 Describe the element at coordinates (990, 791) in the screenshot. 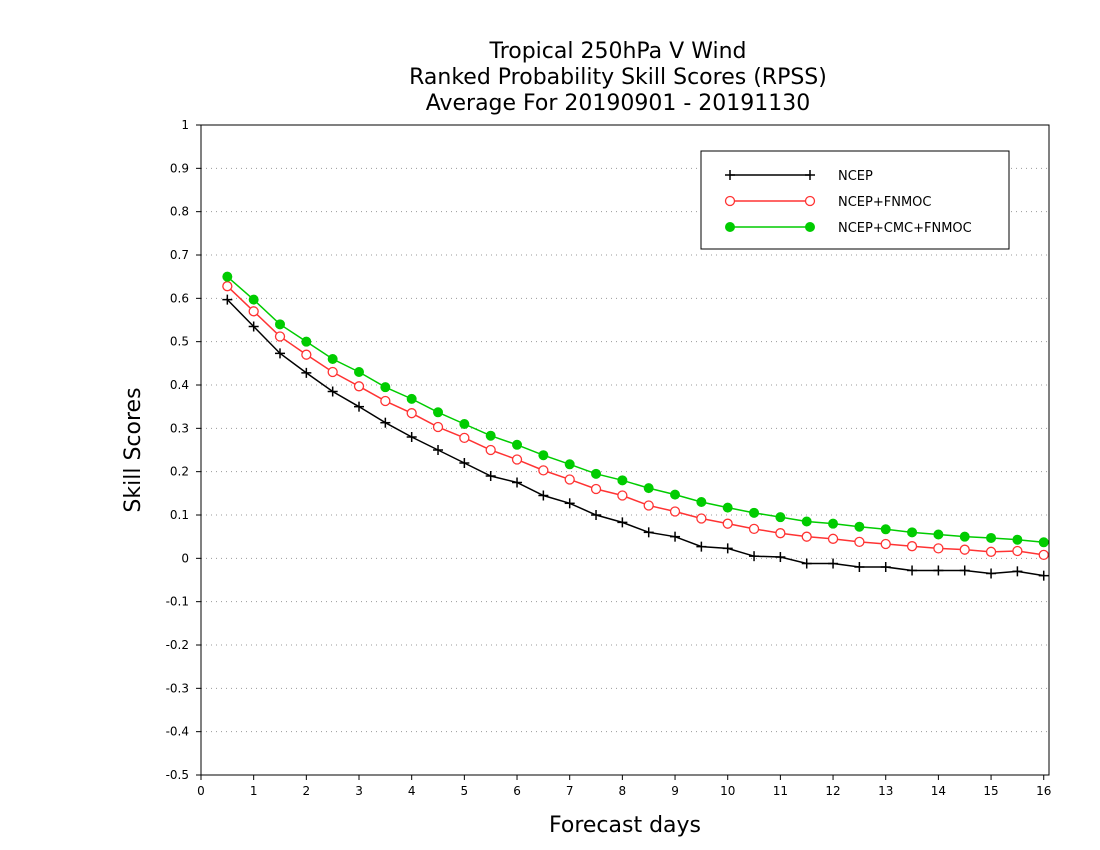

I see `x-tick-label: 15` at that location.